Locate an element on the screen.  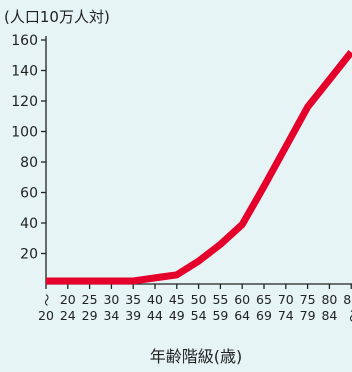
x-tick-label-bottom: 74 is located at coordinates (286, 315).